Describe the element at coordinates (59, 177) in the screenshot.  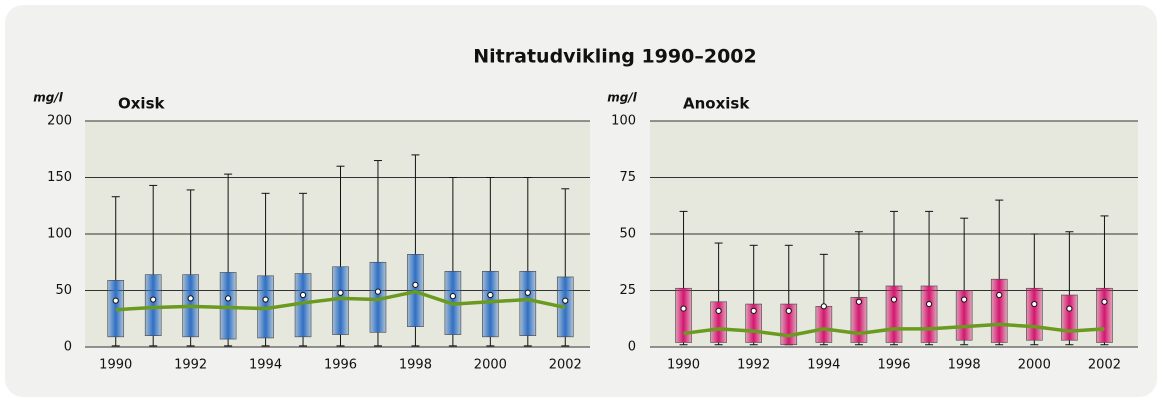
I see `y-tick-label: 150` at that location.